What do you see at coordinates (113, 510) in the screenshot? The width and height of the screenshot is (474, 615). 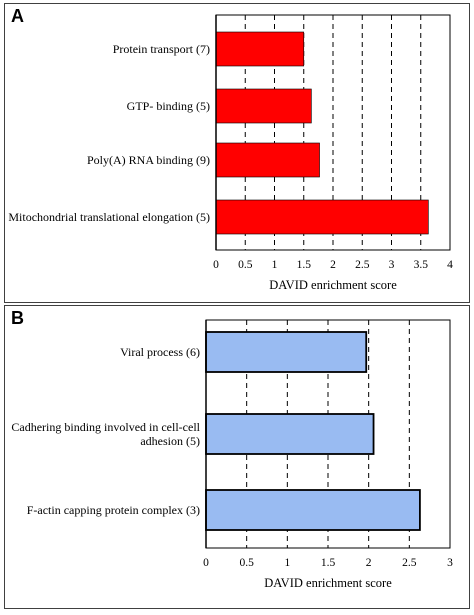 I see `category-label-3: F-actin capping protein complex (3)` at bounding box center [113, 510].